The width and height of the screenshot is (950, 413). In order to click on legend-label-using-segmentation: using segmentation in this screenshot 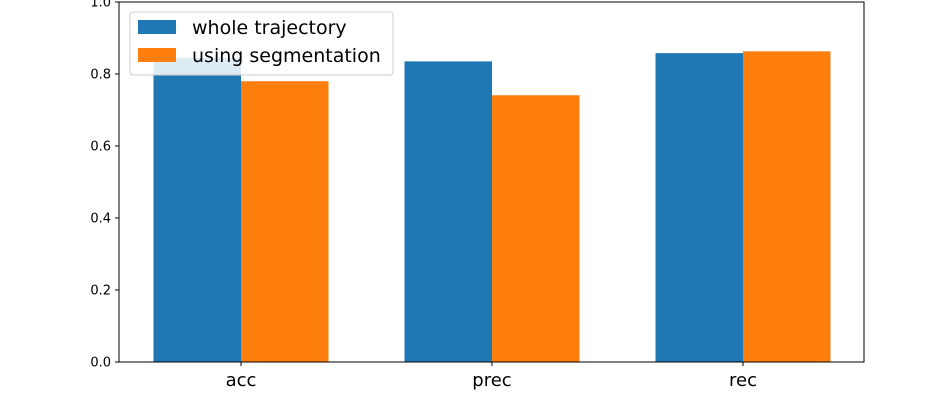, I will do `click(286, 56)`.